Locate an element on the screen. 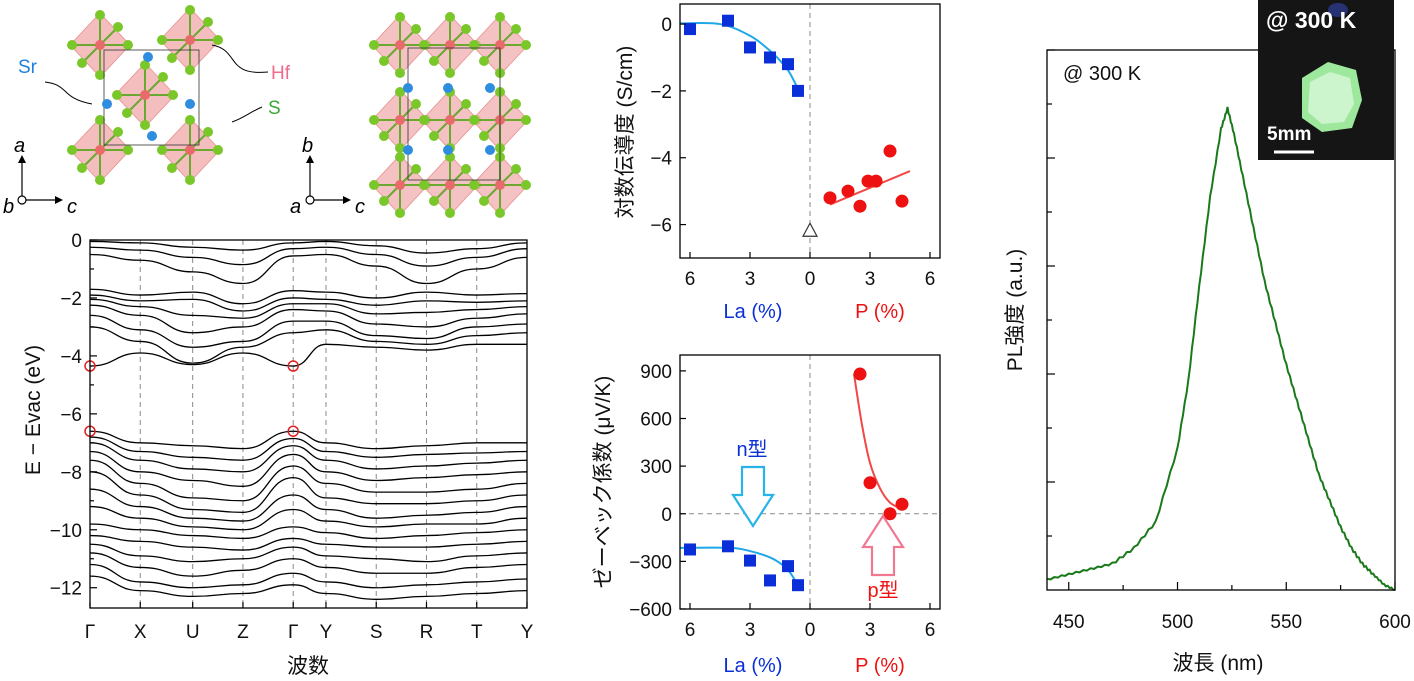  x-tick-label: S is located at coordinates (376, 632).